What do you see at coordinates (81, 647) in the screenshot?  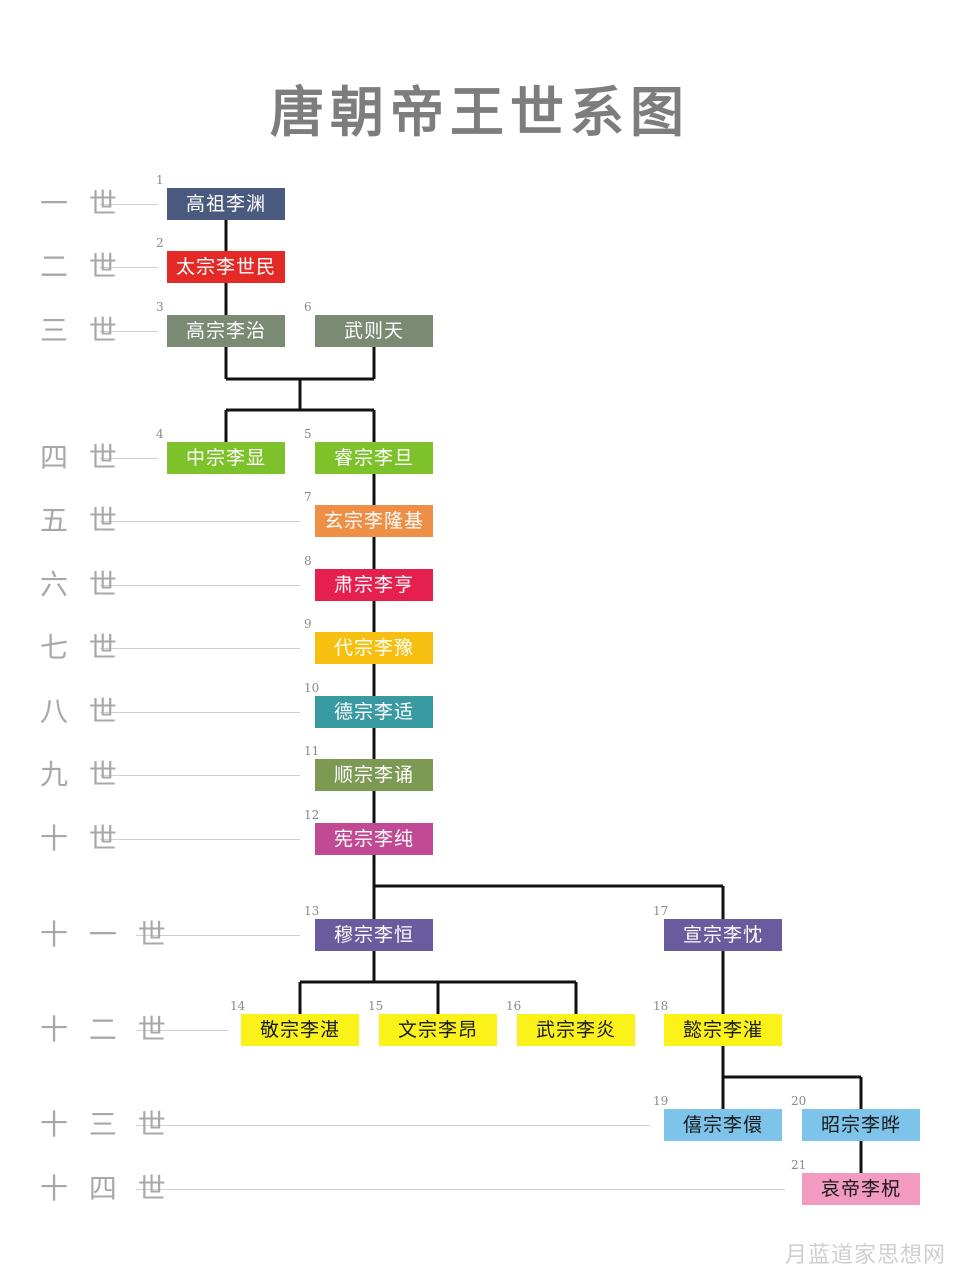 I see `generation-label: 七 世` at bounding box center [81, 647].